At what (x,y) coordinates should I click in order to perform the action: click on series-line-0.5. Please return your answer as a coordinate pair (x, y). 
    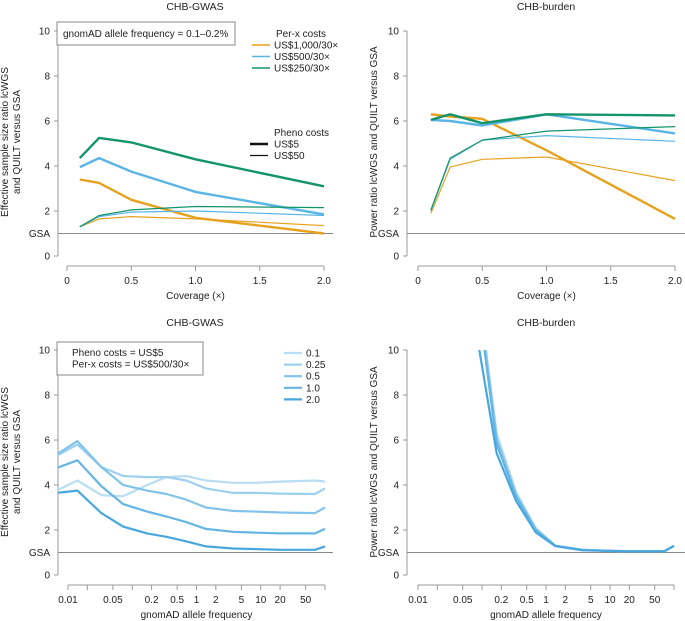
    Looking at the image, I should click on (192, 477).